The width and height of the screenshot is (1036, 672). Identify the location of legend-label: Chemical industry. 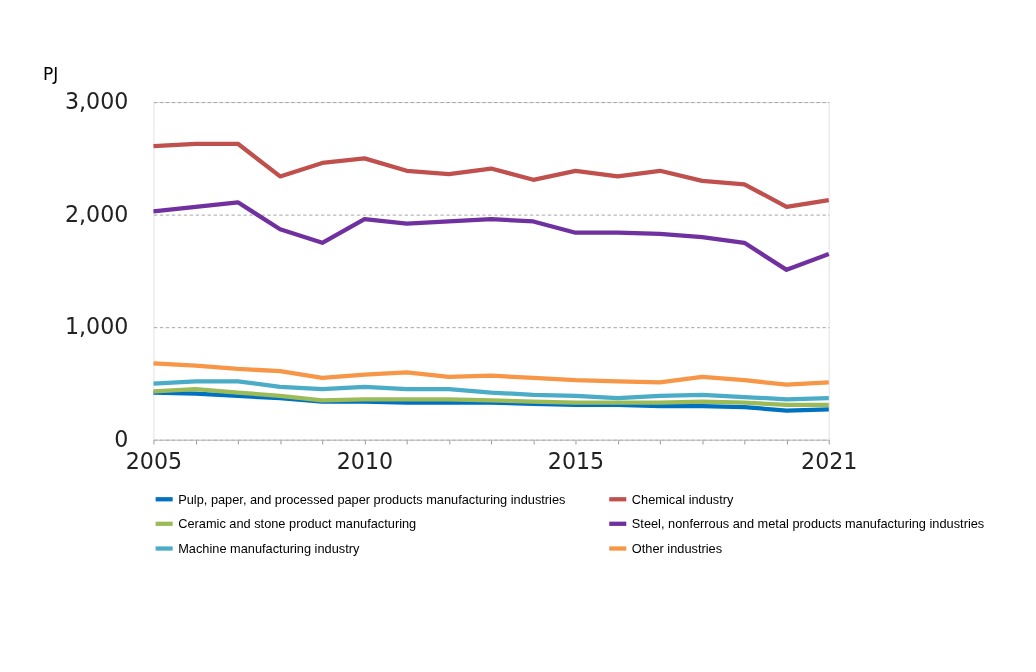
(683, 499).